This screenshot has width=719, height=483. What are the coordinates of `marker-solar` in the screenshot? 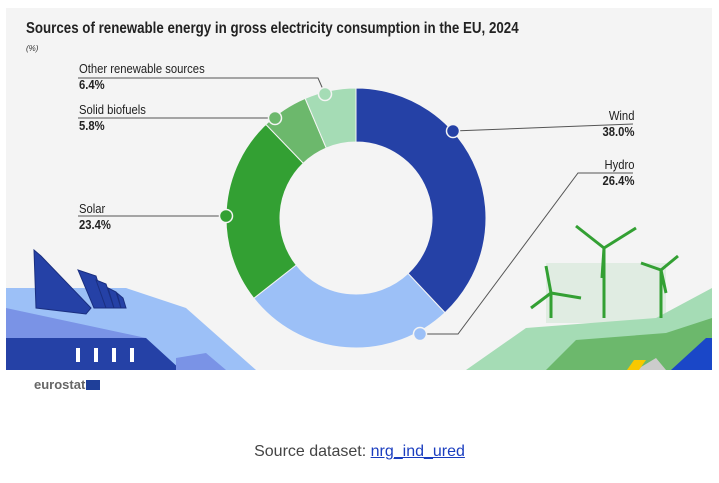 It's located at (226, 216).